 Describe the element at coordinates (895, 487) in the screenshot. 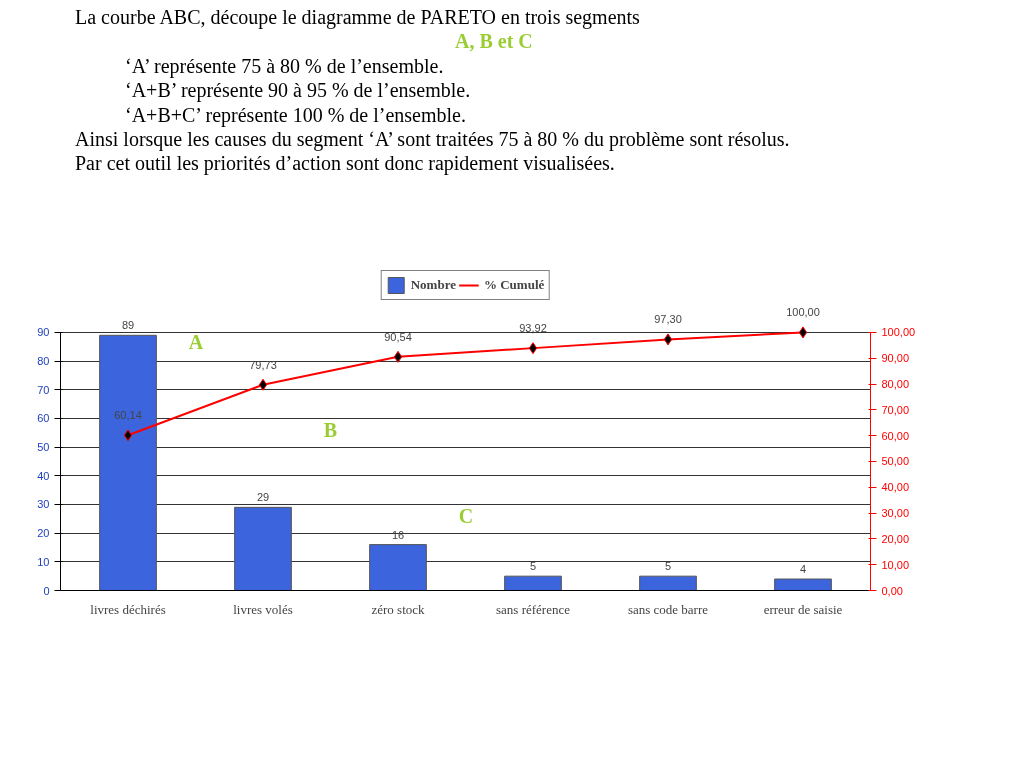

I see `y2-tick-label: 40,00` at that location.